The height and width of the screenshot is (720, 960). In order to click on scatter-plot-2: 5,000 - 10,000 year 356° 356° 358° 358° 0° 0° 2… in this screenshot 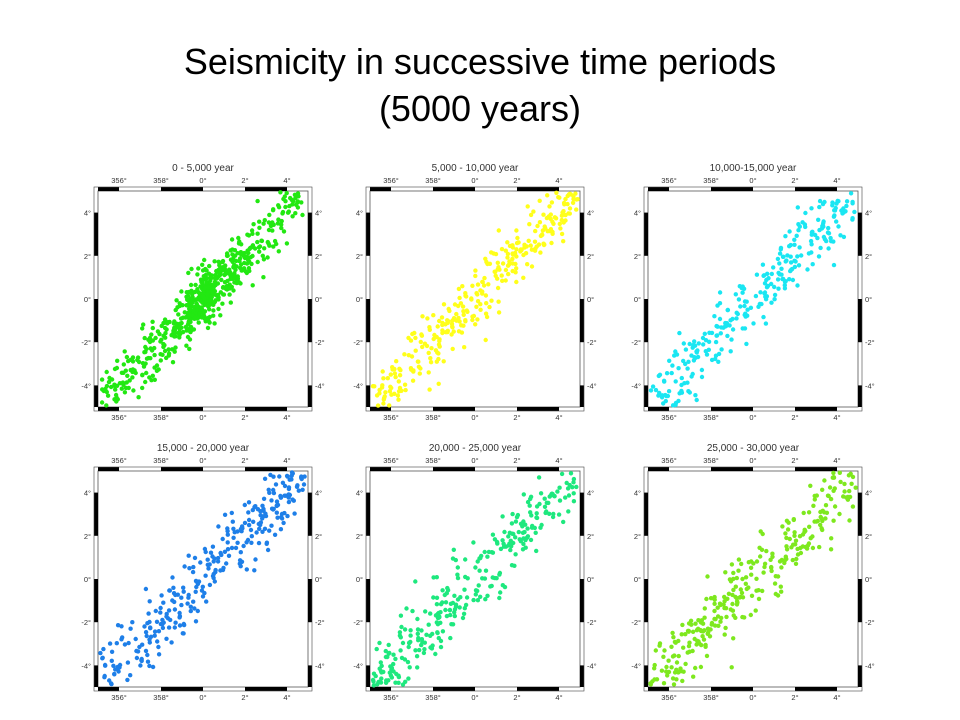, I will do `click(474, 292)`.